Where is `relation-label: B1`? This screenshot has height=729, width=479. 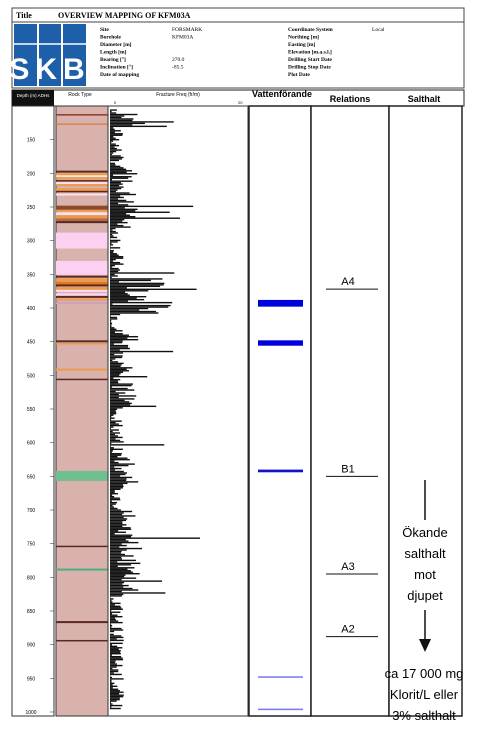
relation-label: B1 is located at coordinates (347, 469).